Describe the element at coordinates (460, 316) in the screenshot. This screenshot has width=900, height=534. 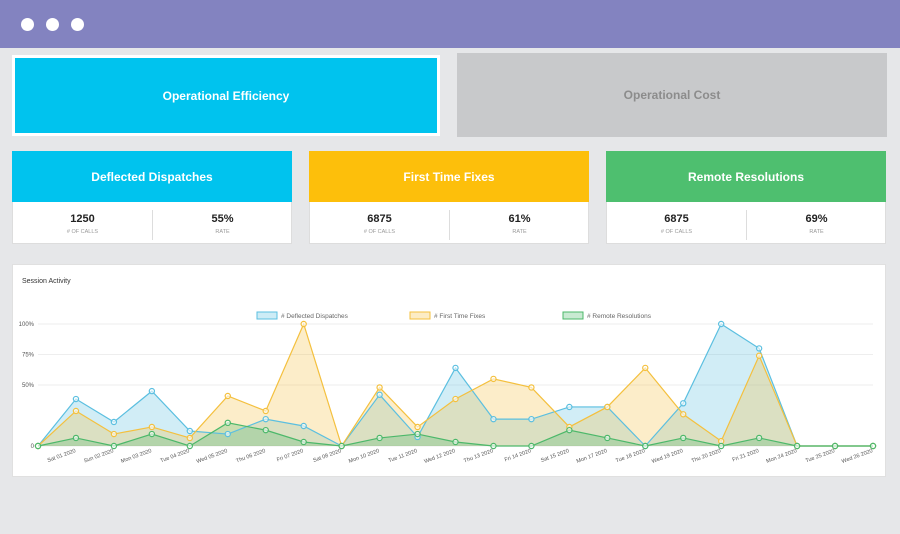
I see `legend-label: # First Time Fixes` at that location.